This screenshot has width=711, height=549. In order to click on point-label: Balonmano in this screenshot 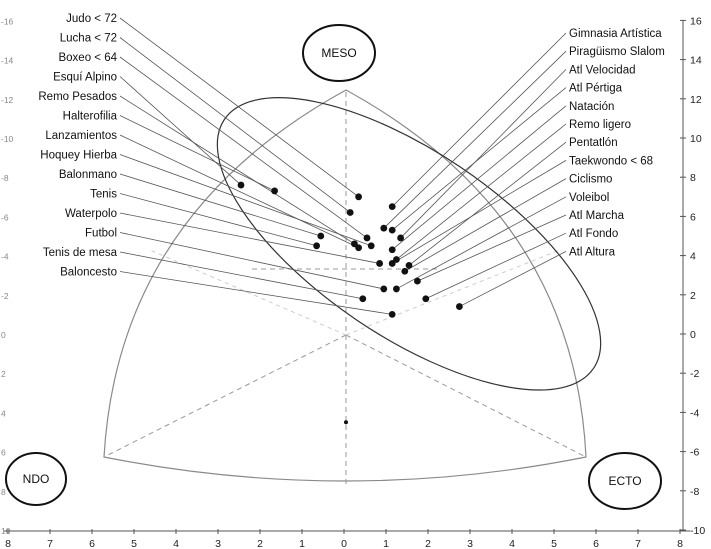, I will do `click(88, 175)`.